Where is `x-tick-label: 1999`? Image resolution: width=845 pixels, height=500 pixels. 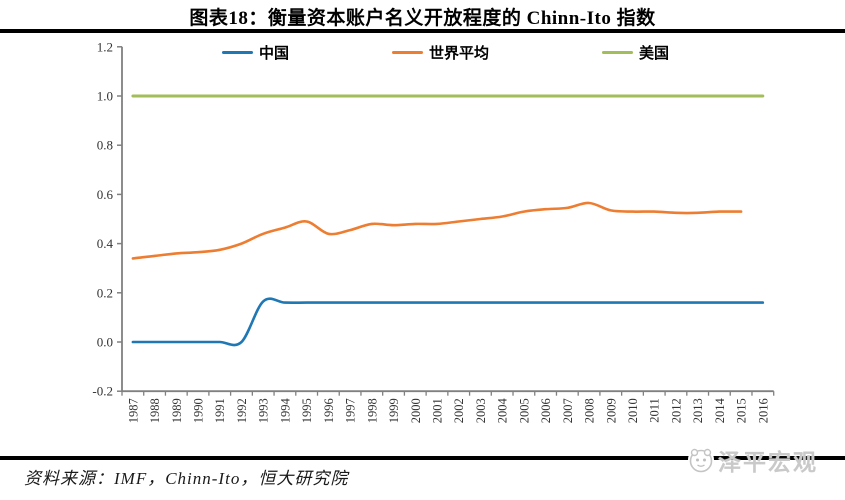 x-tick-label: 1999 is located at coordinates (394, 410).